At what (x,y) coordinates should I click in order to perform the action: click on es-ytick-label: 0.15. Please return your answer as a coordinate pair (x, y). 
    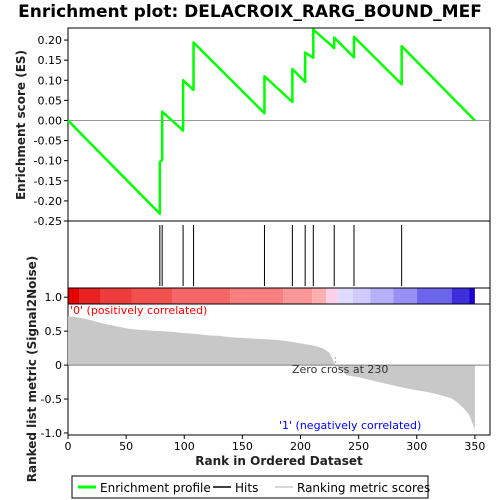
    Looking at the image, I should click on (50, 60).